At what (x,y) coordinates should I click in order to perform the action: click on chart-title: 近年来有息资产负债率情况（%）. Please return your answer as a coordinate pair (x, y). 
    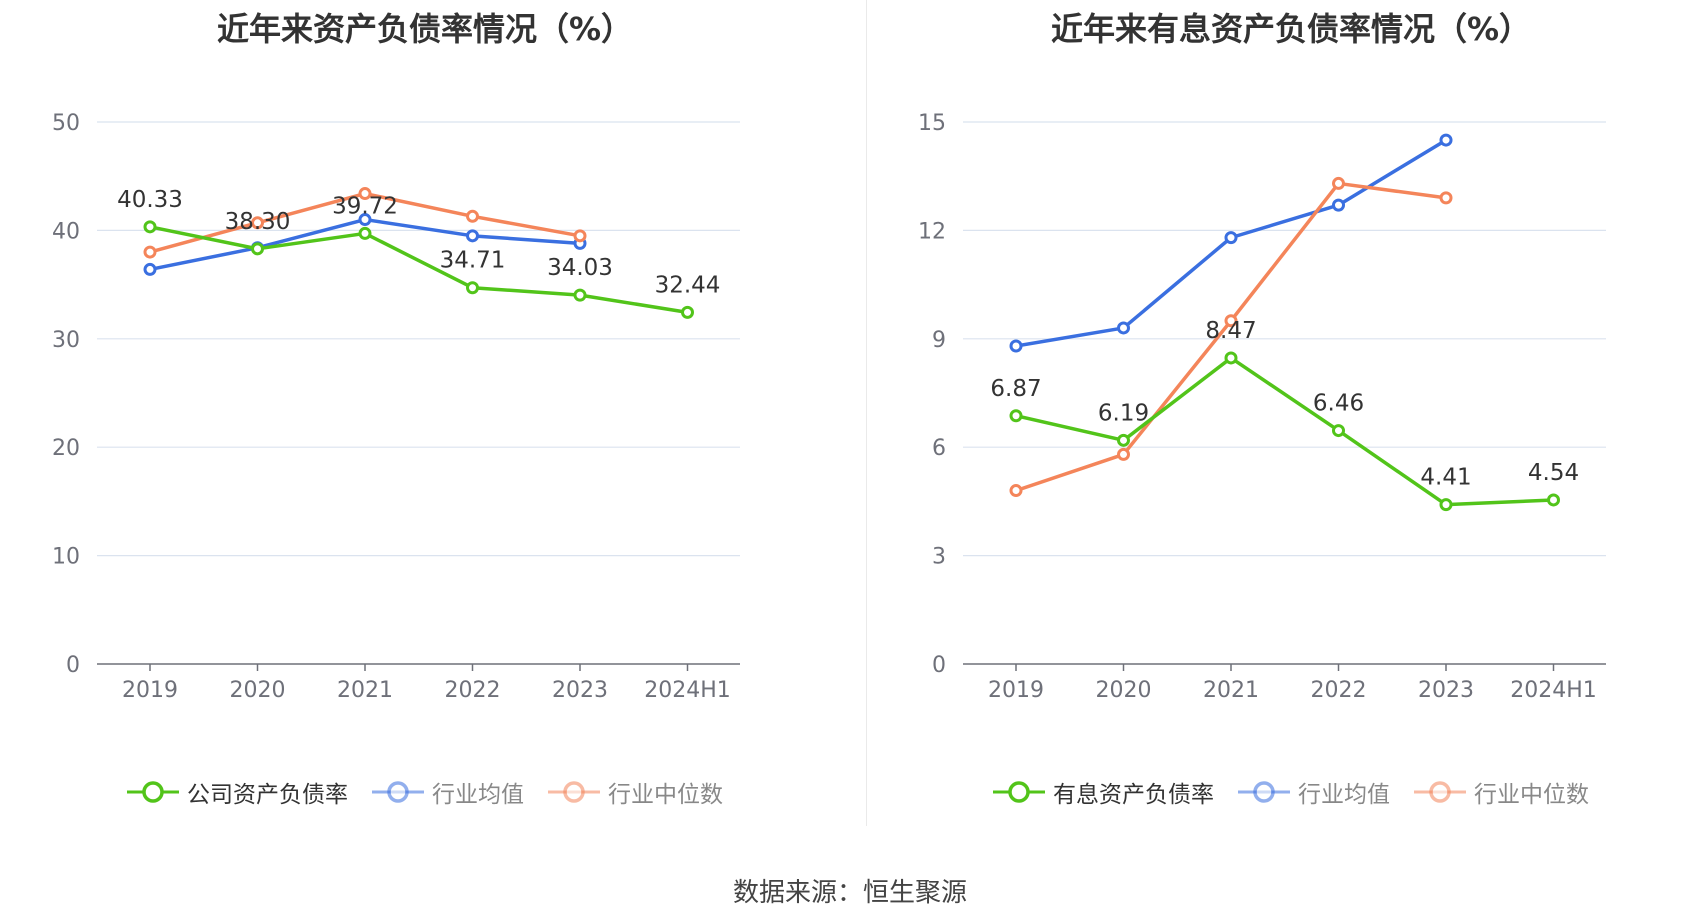
    Looking at the image, I should click on (1291, 29).